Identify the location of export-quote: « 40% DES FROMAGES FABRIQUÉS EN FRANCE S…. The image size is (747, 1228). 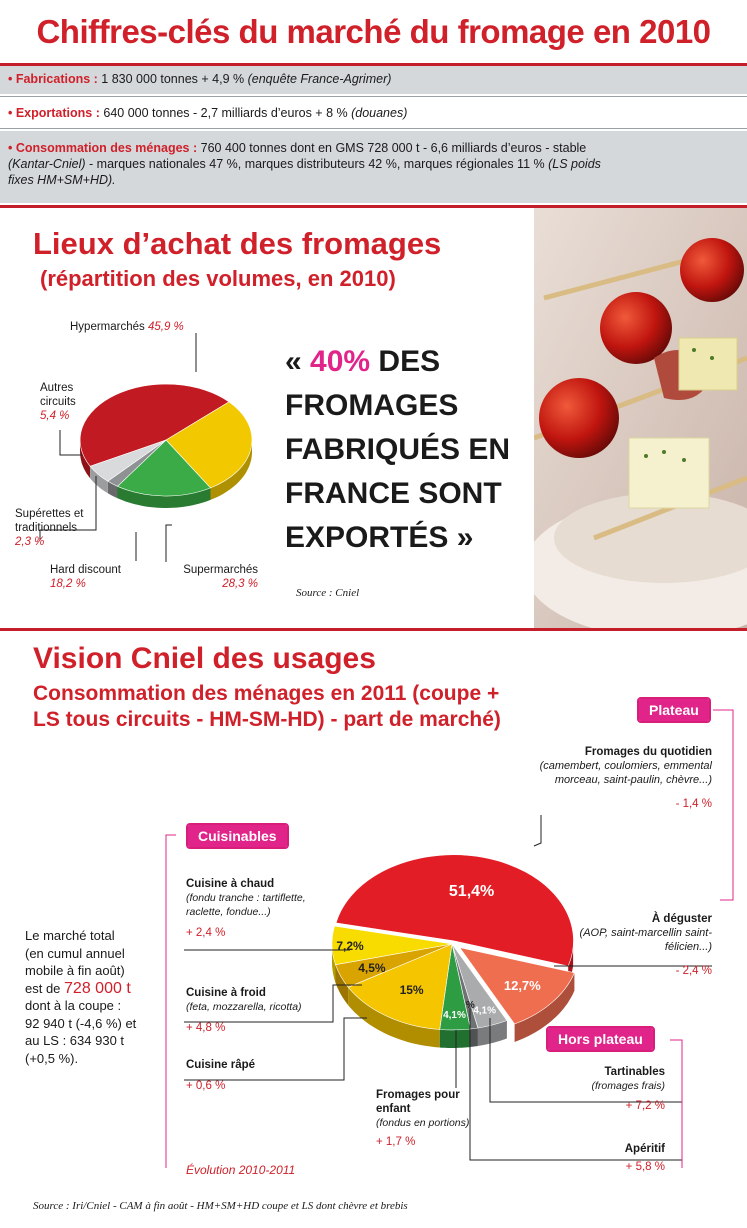
(407, 450).